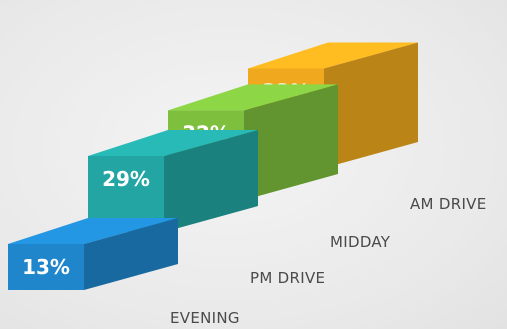 This screenshot has height=329, width=507. I want to click on value-label: 13%, so click(46, 267).